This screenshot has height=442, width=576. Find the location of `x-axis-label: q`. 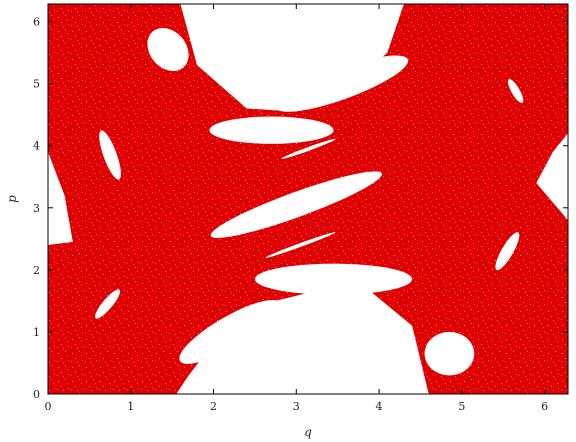

x-axis-label: q is located at coordinates (308, 432).